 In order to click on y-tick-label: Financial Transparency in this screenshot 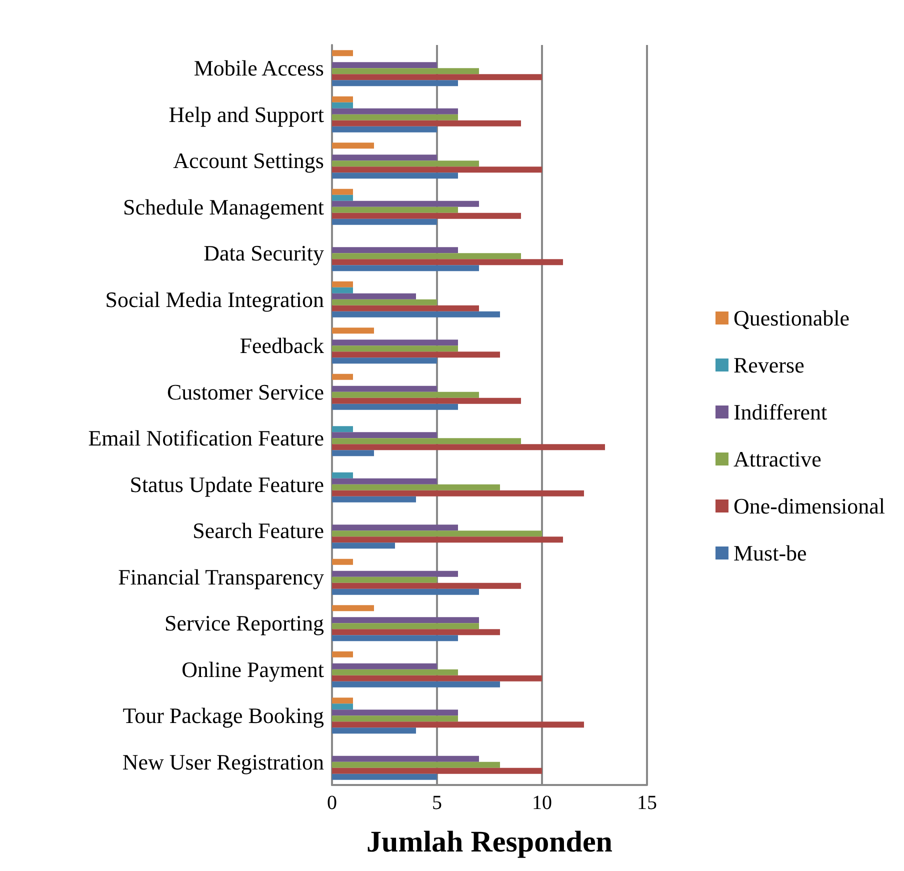, I will do `click(221, 577)`.